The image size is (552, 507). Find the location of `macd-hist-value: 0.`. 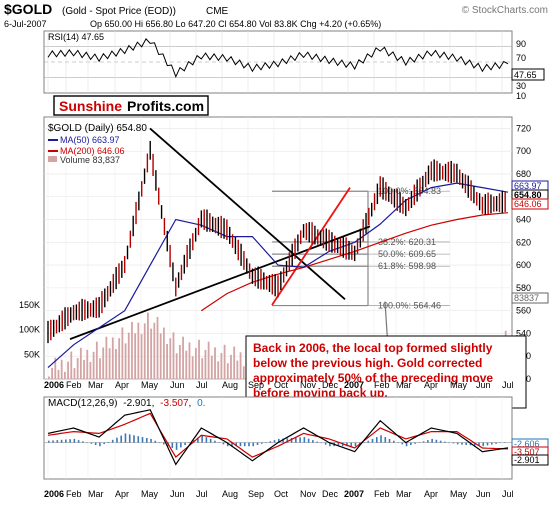

macd-hist-value: 0. is located at coordinates (201, 403).